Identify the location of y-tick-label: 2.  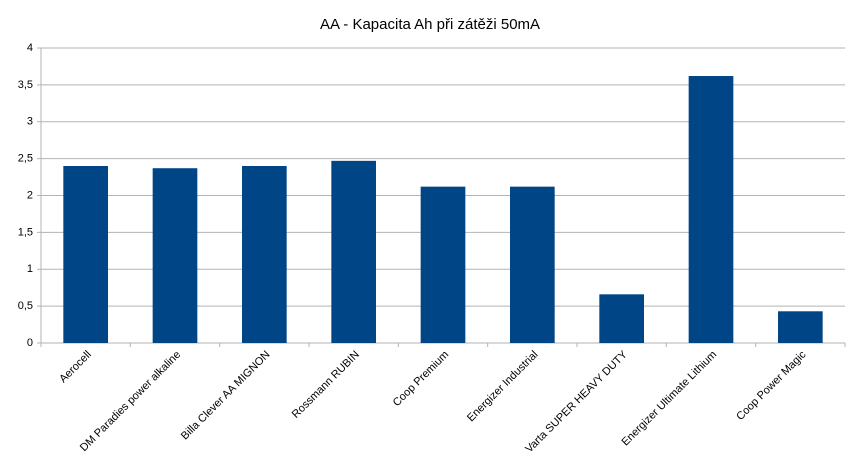
(30, 195).